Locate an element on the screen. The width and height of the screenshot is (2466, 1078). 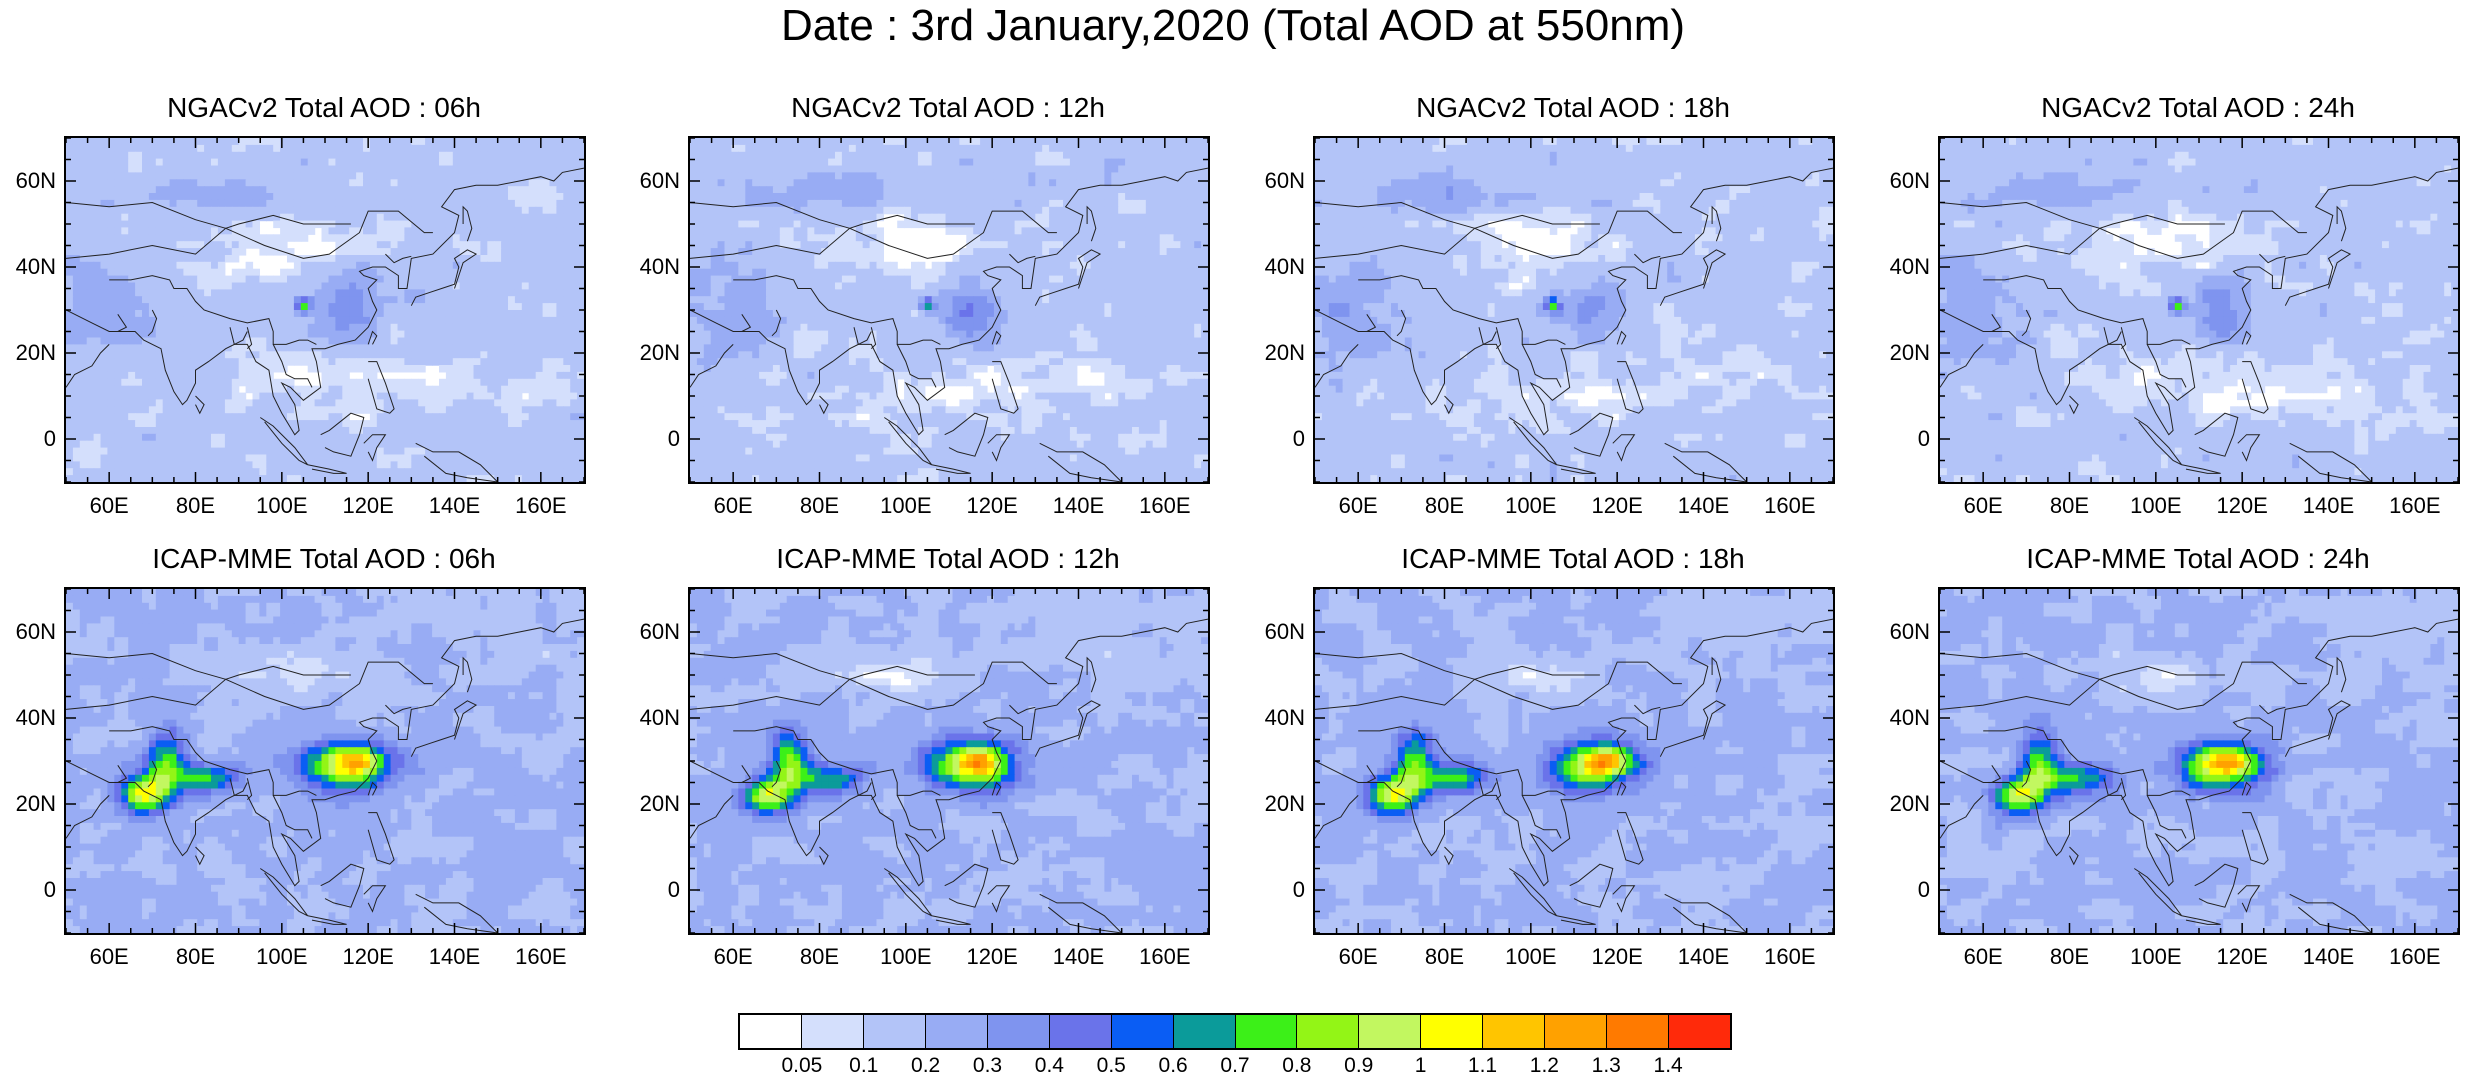
colorbar-label: 0.6 is located at coordinates (1173, 1066).